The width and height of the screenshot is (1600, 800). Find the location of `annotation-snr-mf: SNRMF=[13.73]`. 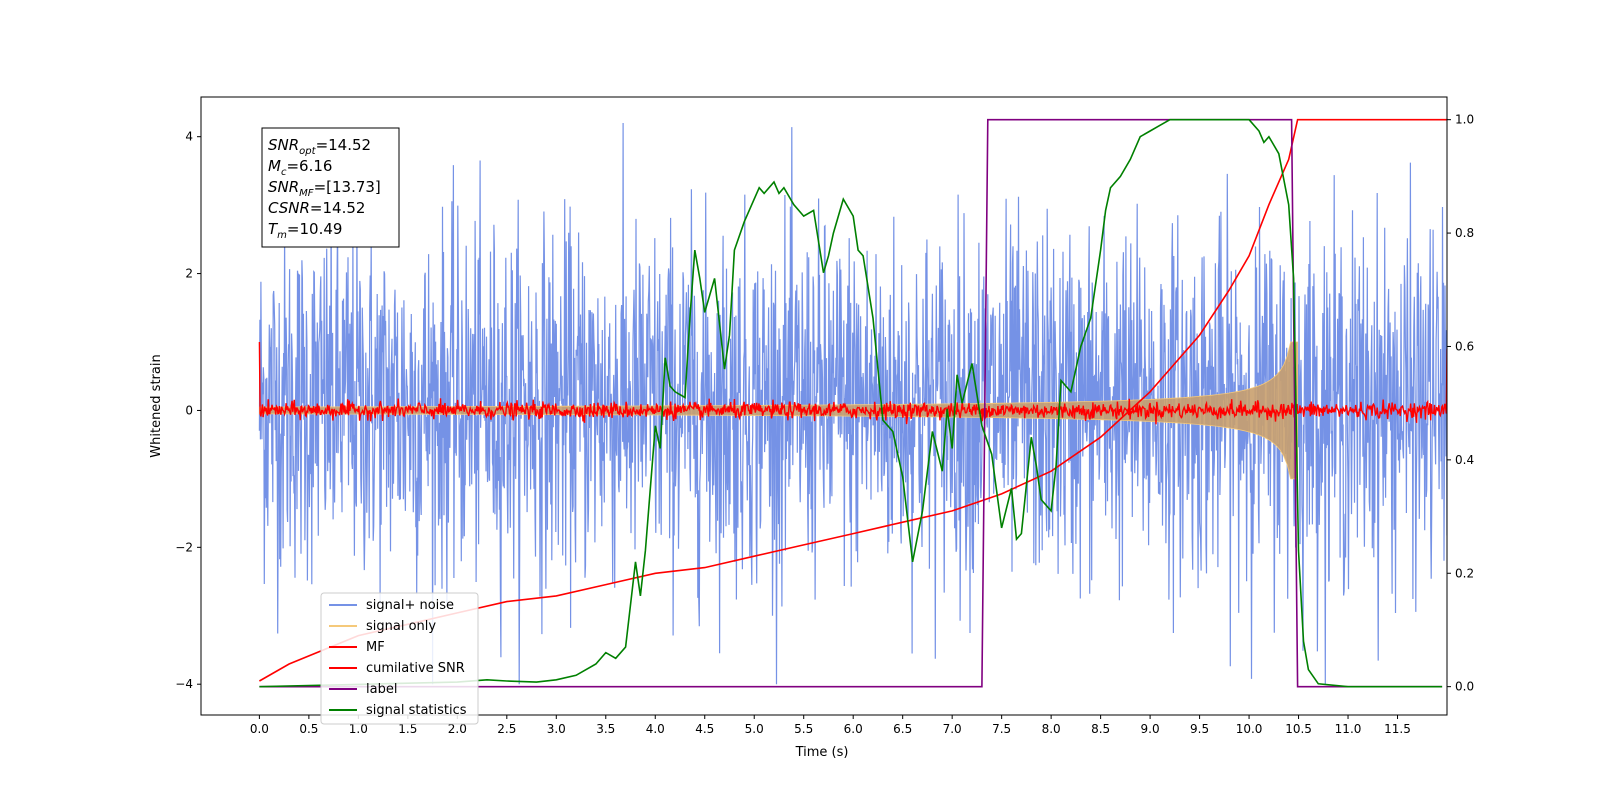

annotation-snr-mf: SNRMF=[13.73] is located at coordinates (324, 188).